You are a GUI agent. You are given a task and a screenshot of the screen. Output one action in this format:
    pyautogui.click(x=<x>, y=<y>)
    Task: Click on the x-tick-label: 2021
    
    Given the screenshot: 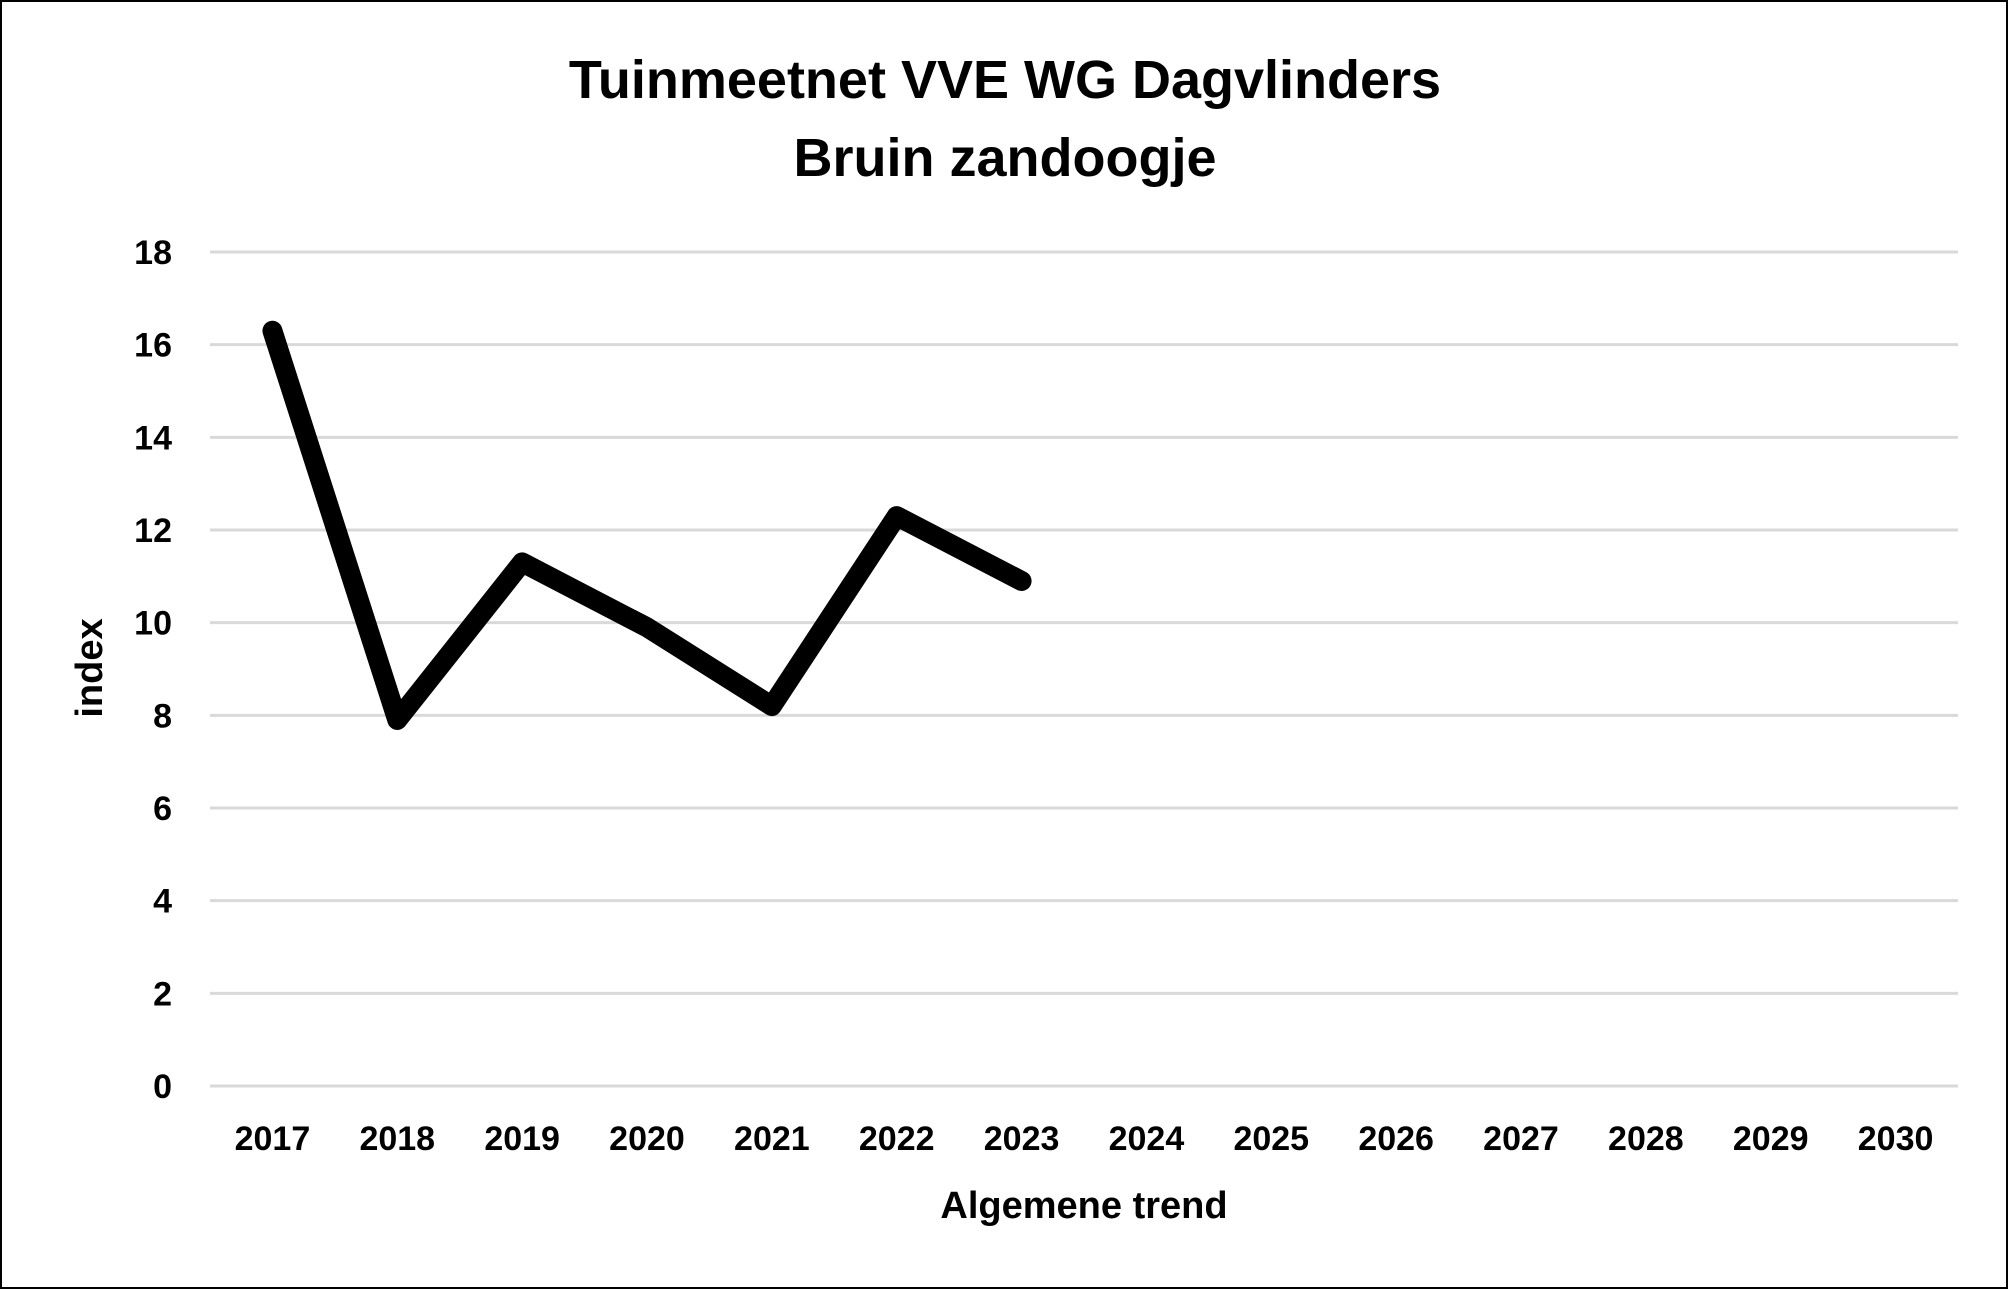 What is the action you would take?
    pyautogui.click(x=772, y=1139)
    